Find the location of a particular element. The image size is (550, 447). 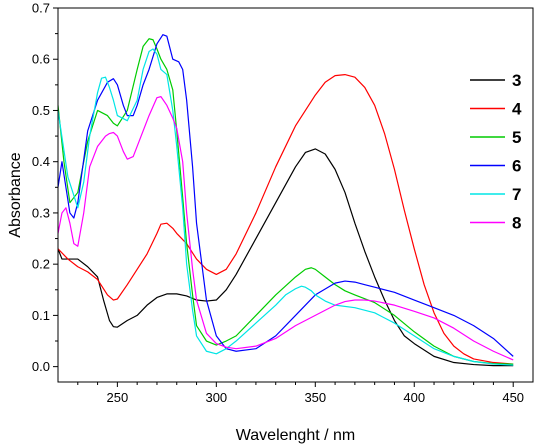

y-tick-label: 0.7 is located at coordinates (41, 8).